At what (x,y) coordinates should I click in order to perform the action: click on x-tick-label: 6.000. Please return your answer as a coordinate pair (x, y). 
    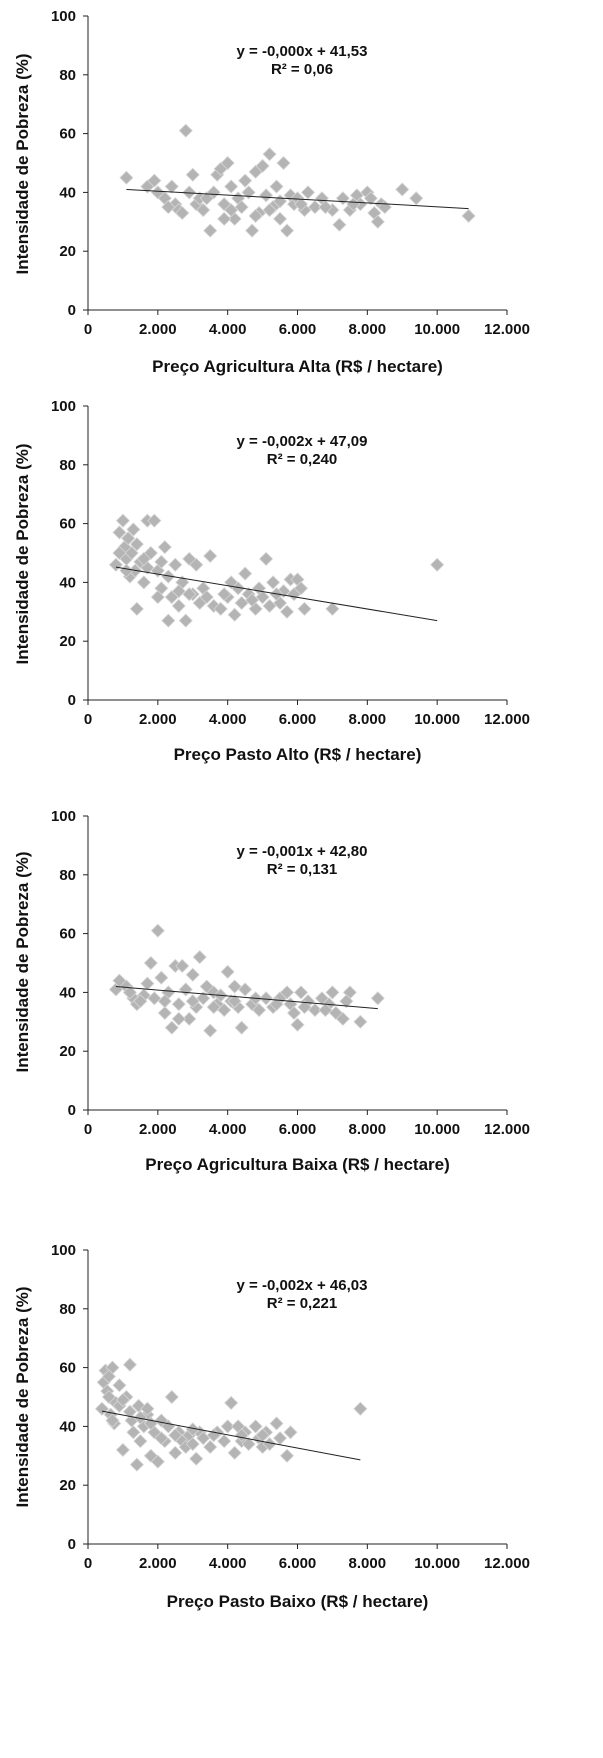
    Looking at the image, I should click on (298, 719).